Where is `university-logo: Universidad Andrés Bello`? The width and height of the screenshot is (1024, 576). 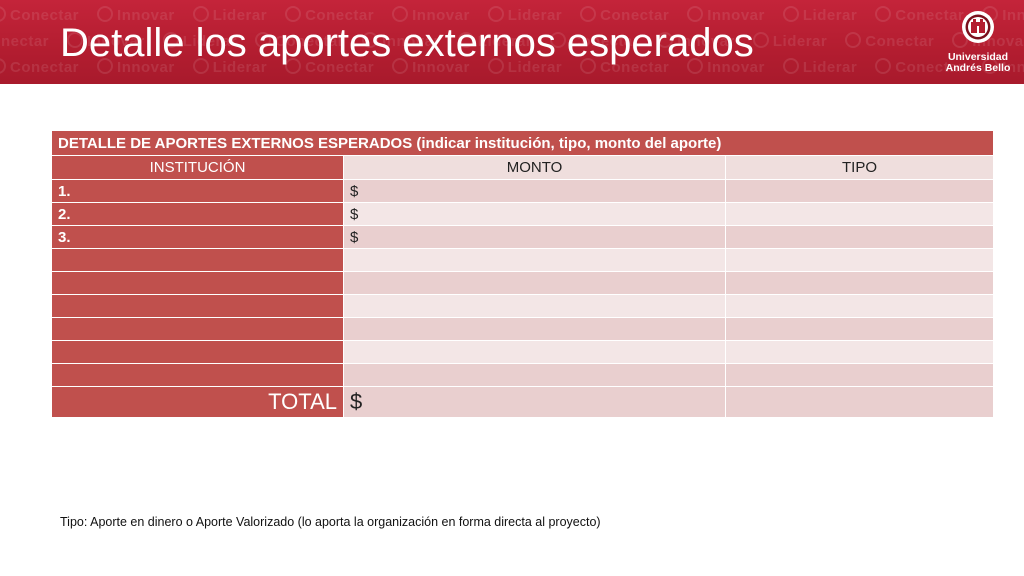
university-logo: Universidad Andrés Bello is located at coordinates (978, 43).